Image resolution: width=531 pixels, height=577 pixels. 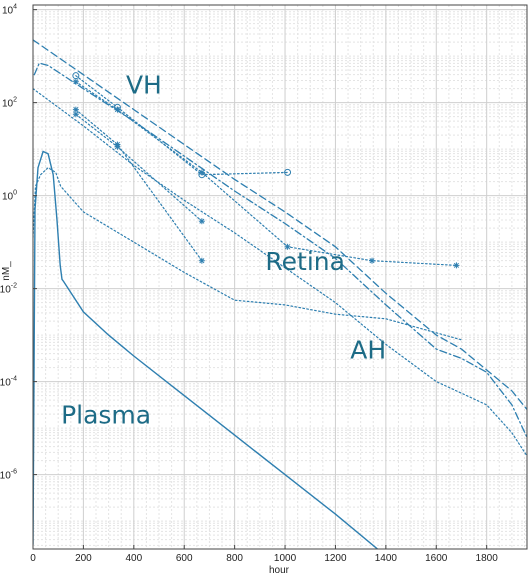 What do you see at coordinates (305, 261) in the screenshot?
I see `annotation-retina: Retina` at bounding box center [305, 261].